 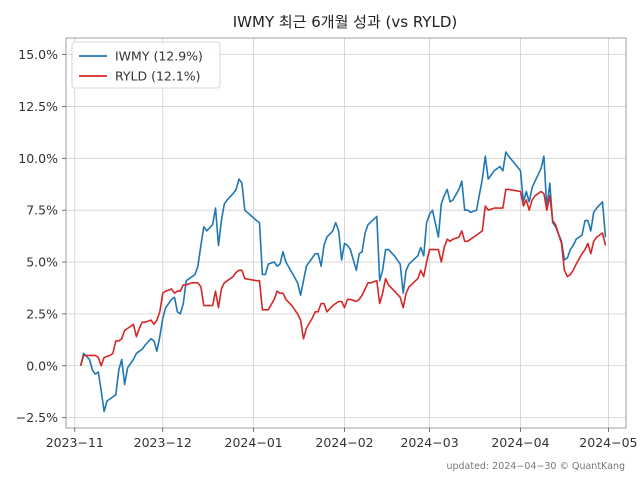 What do you see at coordinates (535, 466) in the screenshot?
I see `footer-updated: updated: 2024−04−30 © QuantKang` at bounding box center [535, 466].